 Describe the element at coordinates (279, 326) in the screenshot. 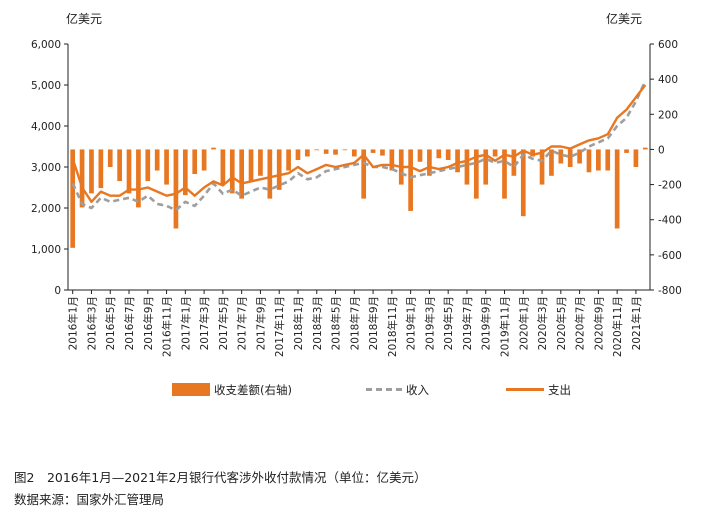

I see `x-tick-label: 2017年11月` at that location.